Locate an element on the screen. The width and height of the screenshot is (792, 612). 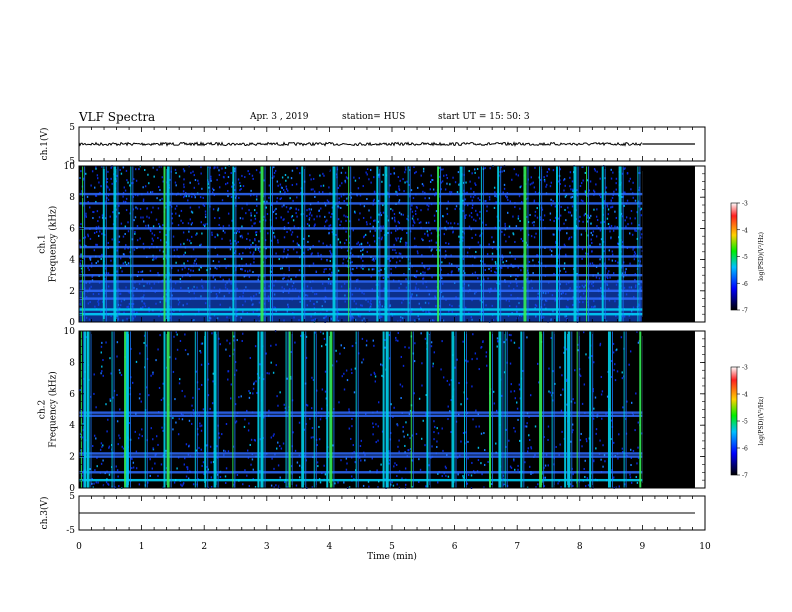
ch1-spectrogram-ytick-label: 4 is located at coordinates (72, 261).